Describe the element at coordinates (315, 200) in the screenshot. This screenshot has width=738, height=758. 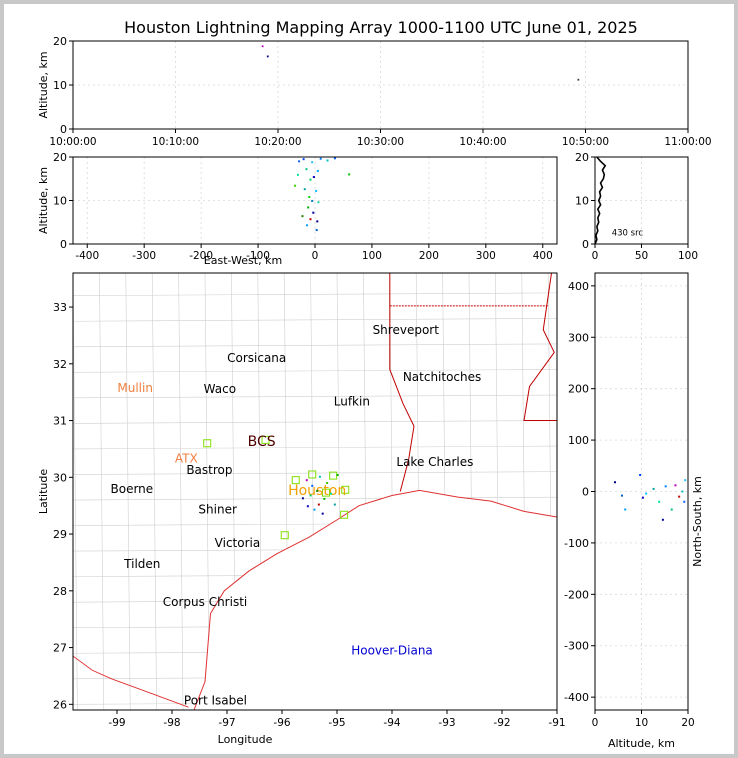
I see `altitude-ew-axes` at that location.